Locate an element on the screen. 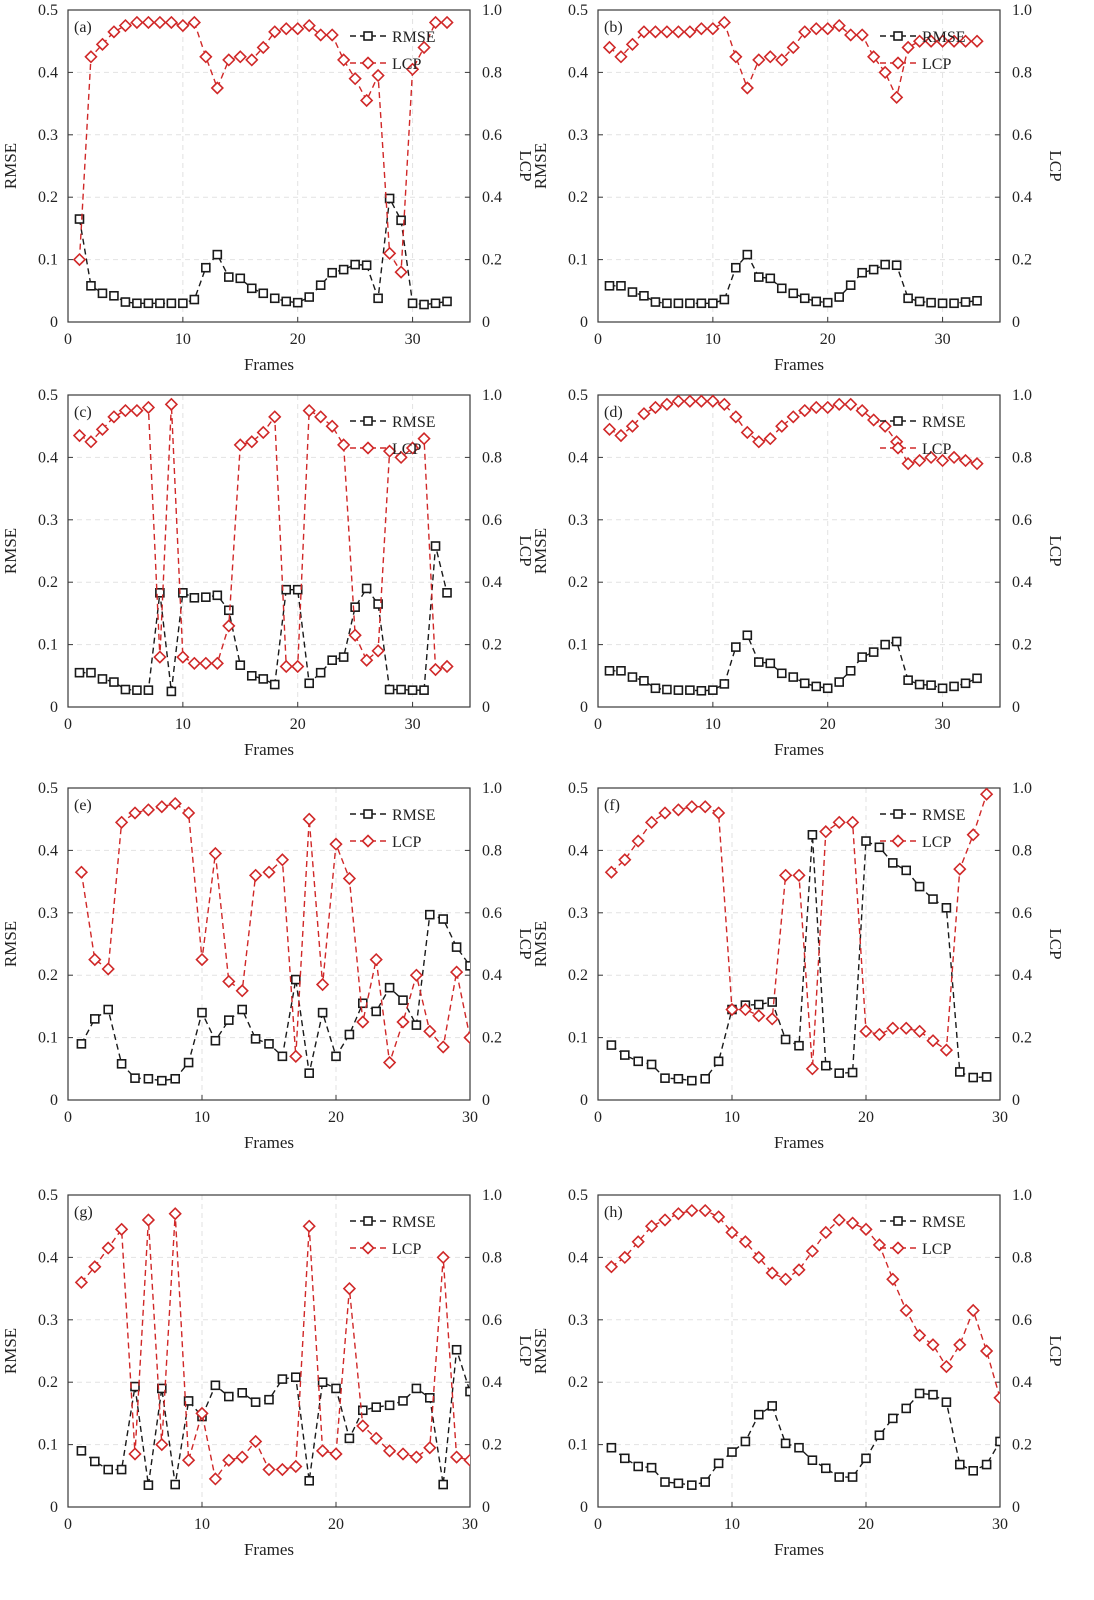 The width and height of the screenshot is (1094, 1600). legend-label: RMSE is located at coordinates (944, 422).